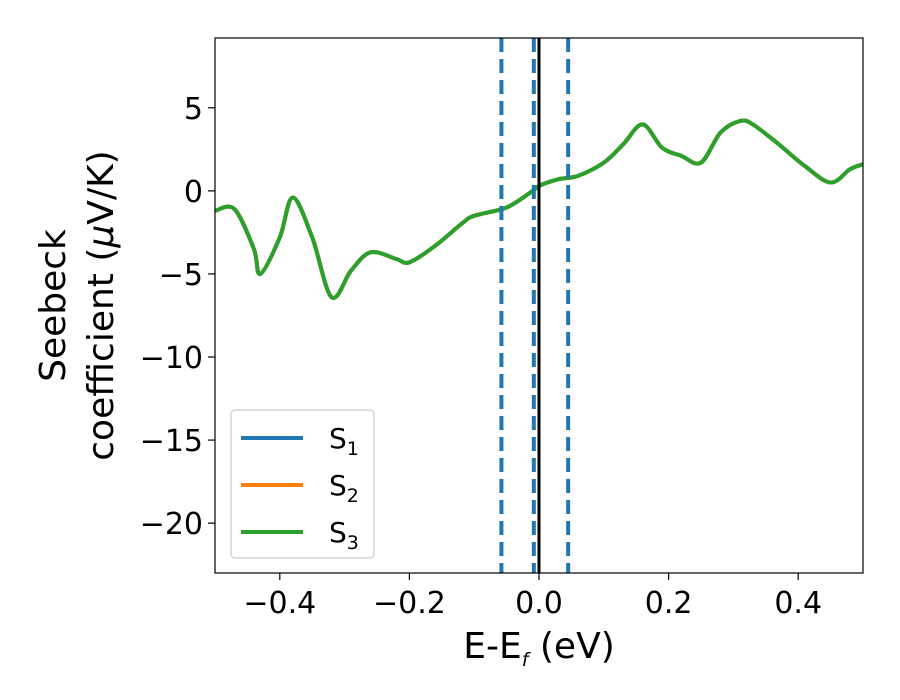  I want to click on y-tick-label: 5, so click(193, 109).